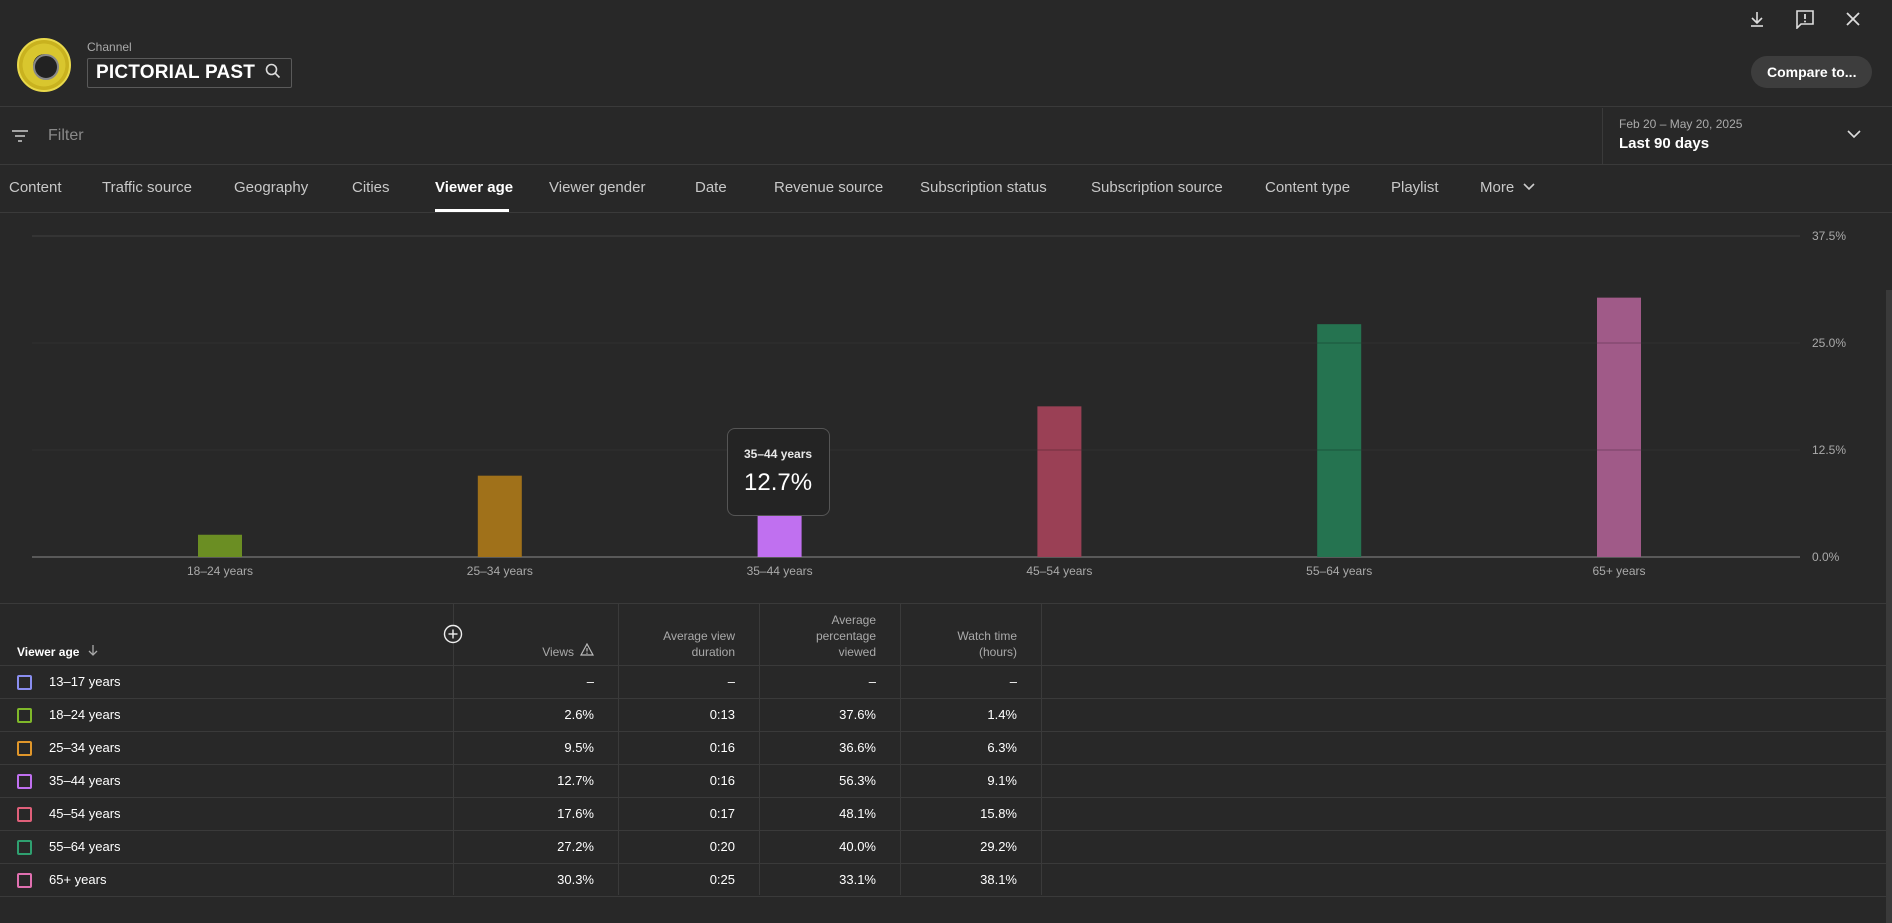 This screenshot has height=923, width=1892. Describe the element at coordinates (1059, 571) in the screenshot. I see `x-tick-label: 45–54 years` at that location.